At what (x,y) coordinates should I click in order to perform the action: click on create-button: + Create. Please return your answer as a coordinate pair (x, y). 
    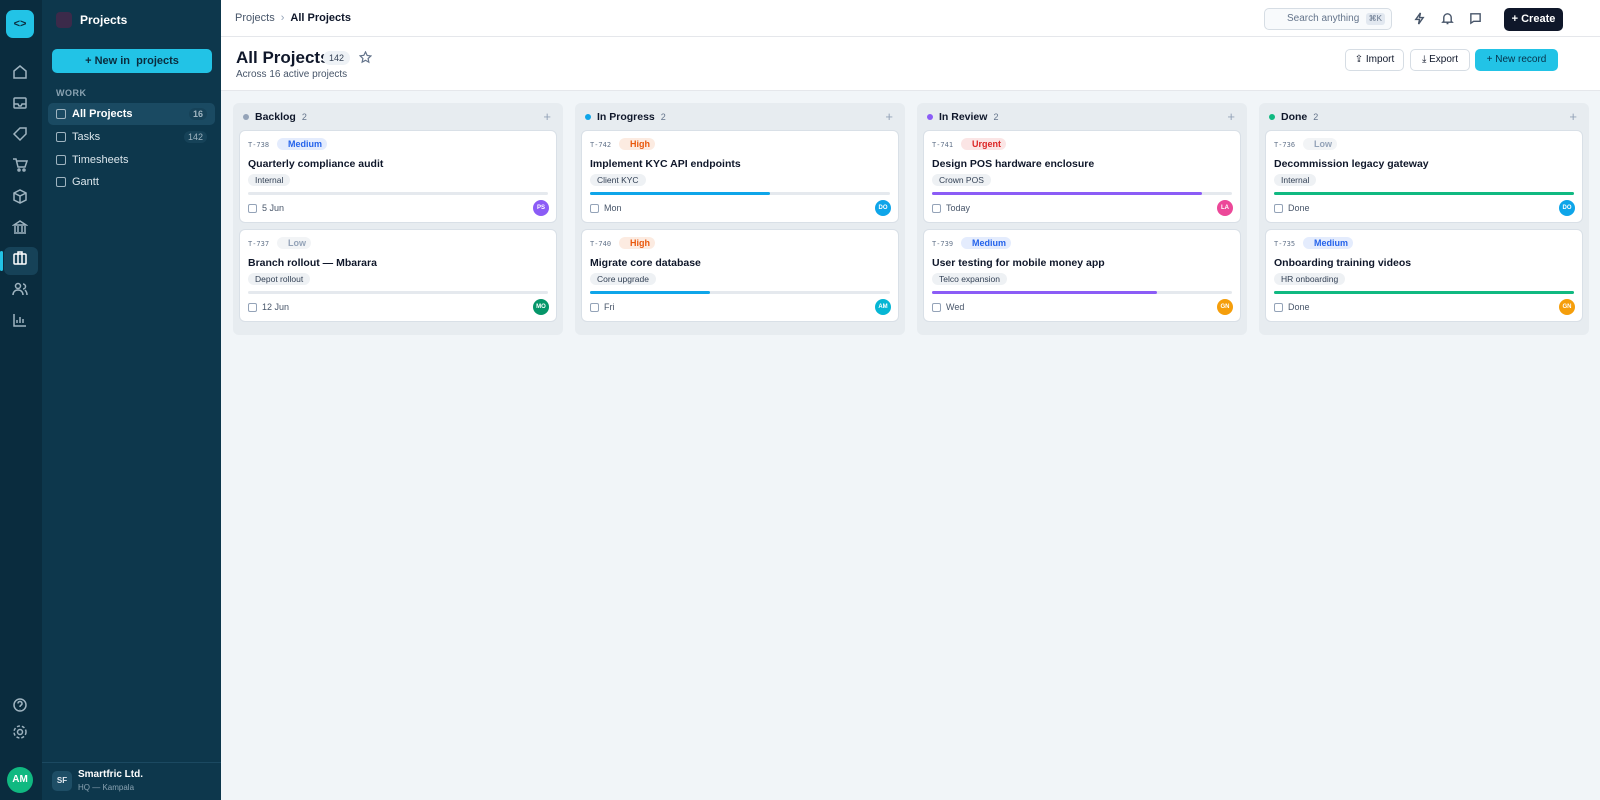
    Looking at the image, I should click on (1533, 19).